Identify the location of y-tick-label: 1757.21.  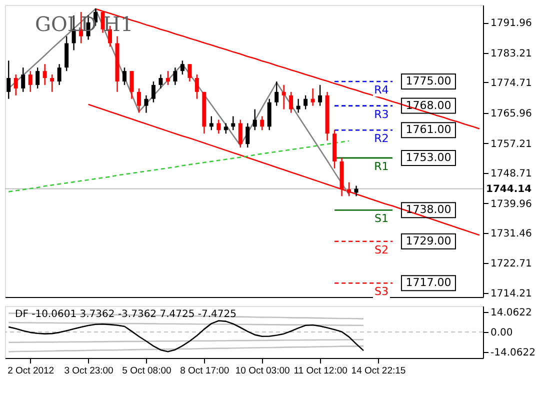
(511, 144).